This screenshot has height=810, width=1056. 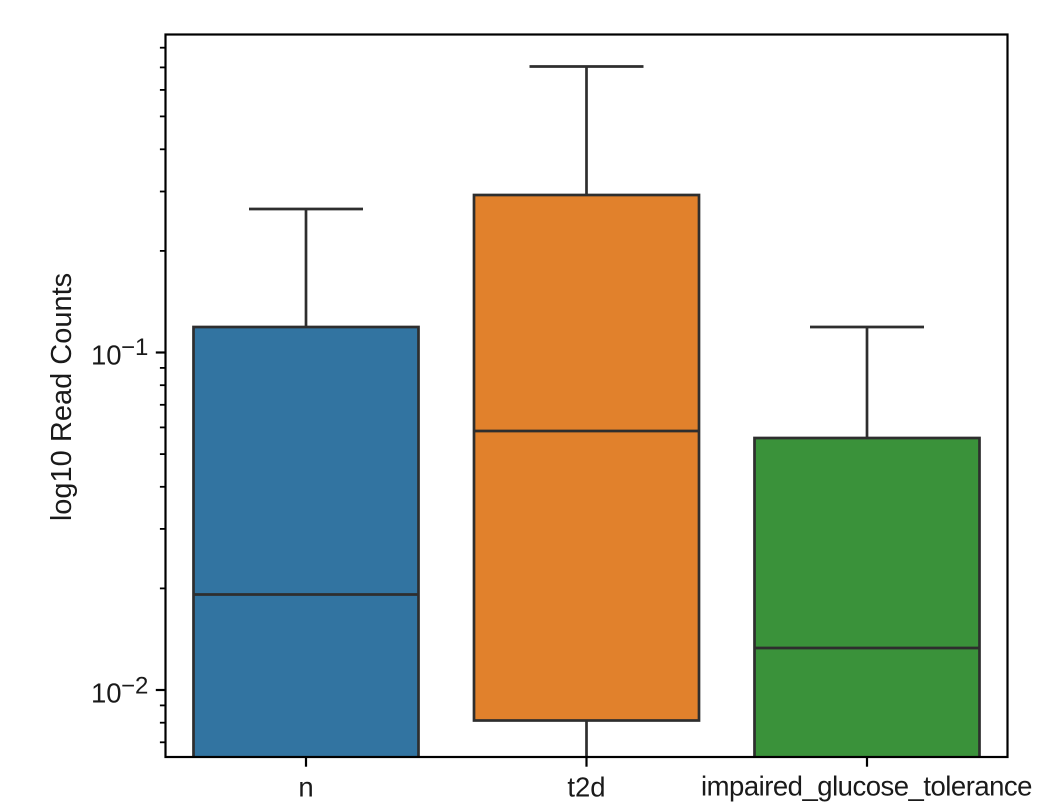 What do you see at coordinates (305, 787) in the screenshot?
I see `svg-text: n` at bounding box center [305, 787].